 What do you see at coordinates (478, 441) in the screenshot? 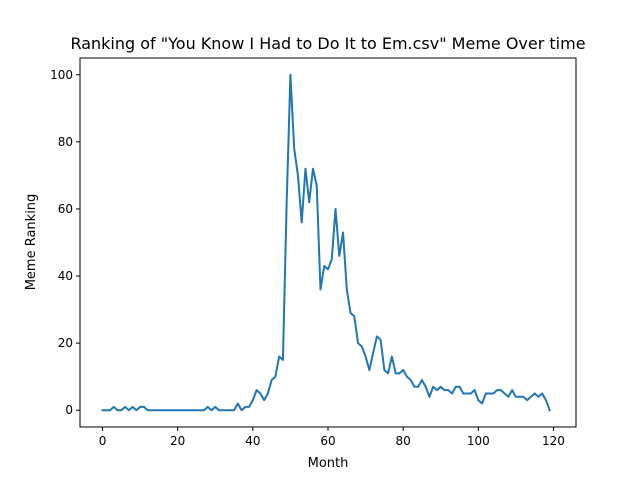
I see `x-tick-label: 100` at bounding box center [478, 441].